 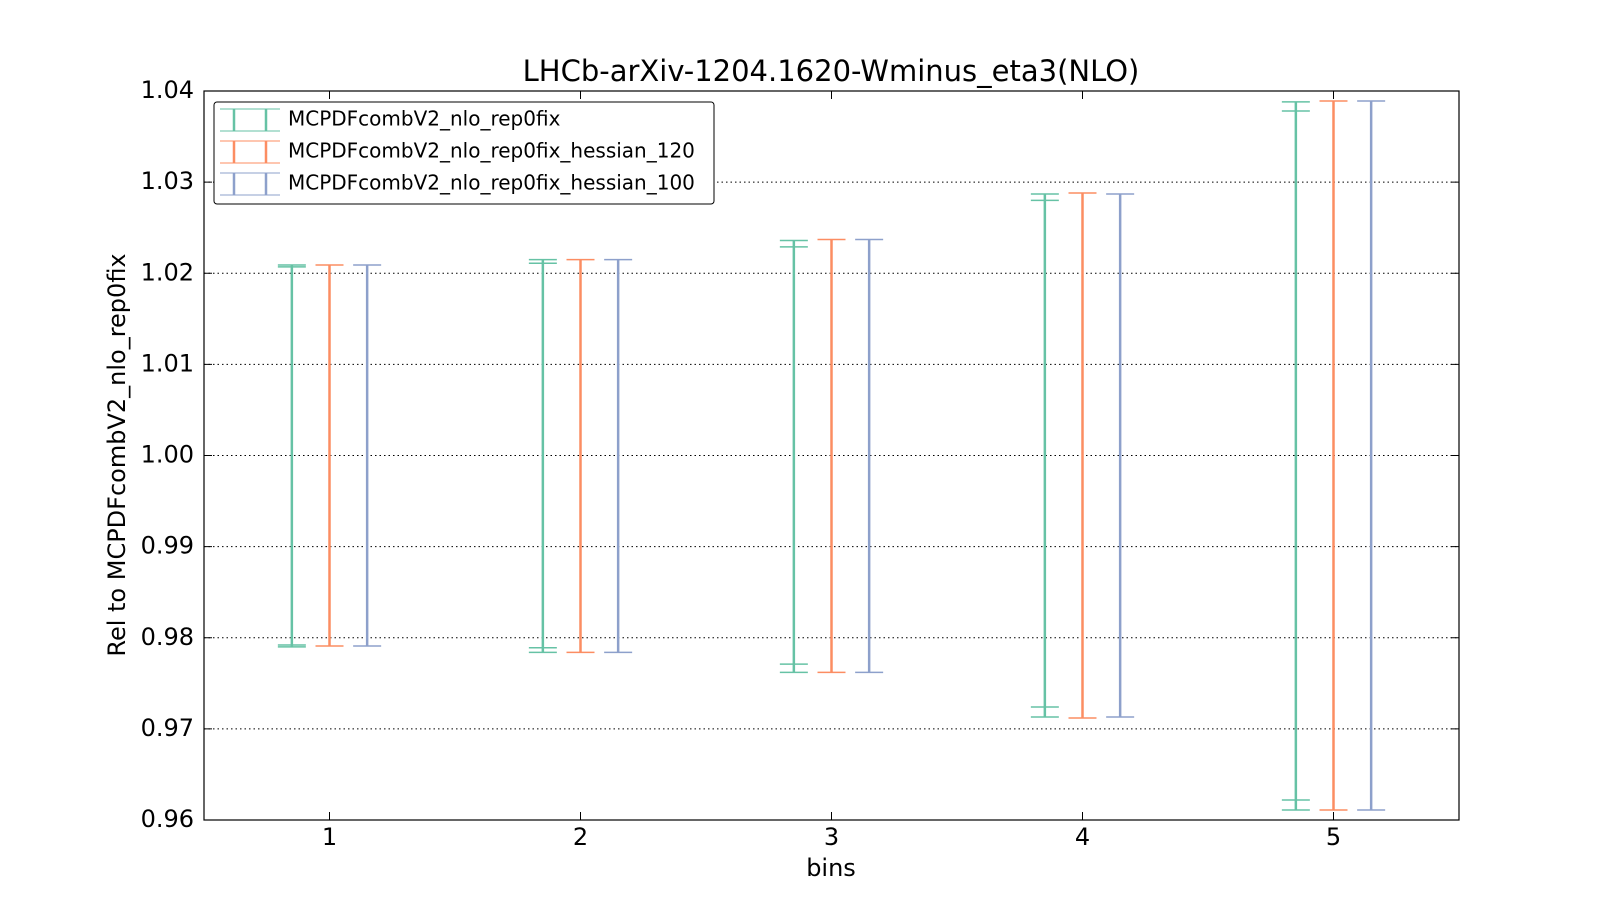 I want to click on legend-label: MCPDFcombV2_nlo_rep0fix_hessian_100, so click(x=491, y=183).